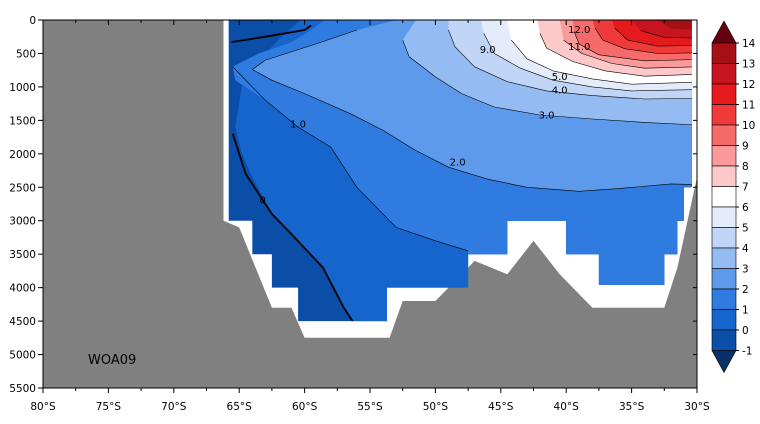 Image resolution: width=760 pixels, height=424 pixels. What do you see at coordinates (22, 389) in the screenshot?
I see `y-tick-label: 5500` at bounding box center [22, 389].